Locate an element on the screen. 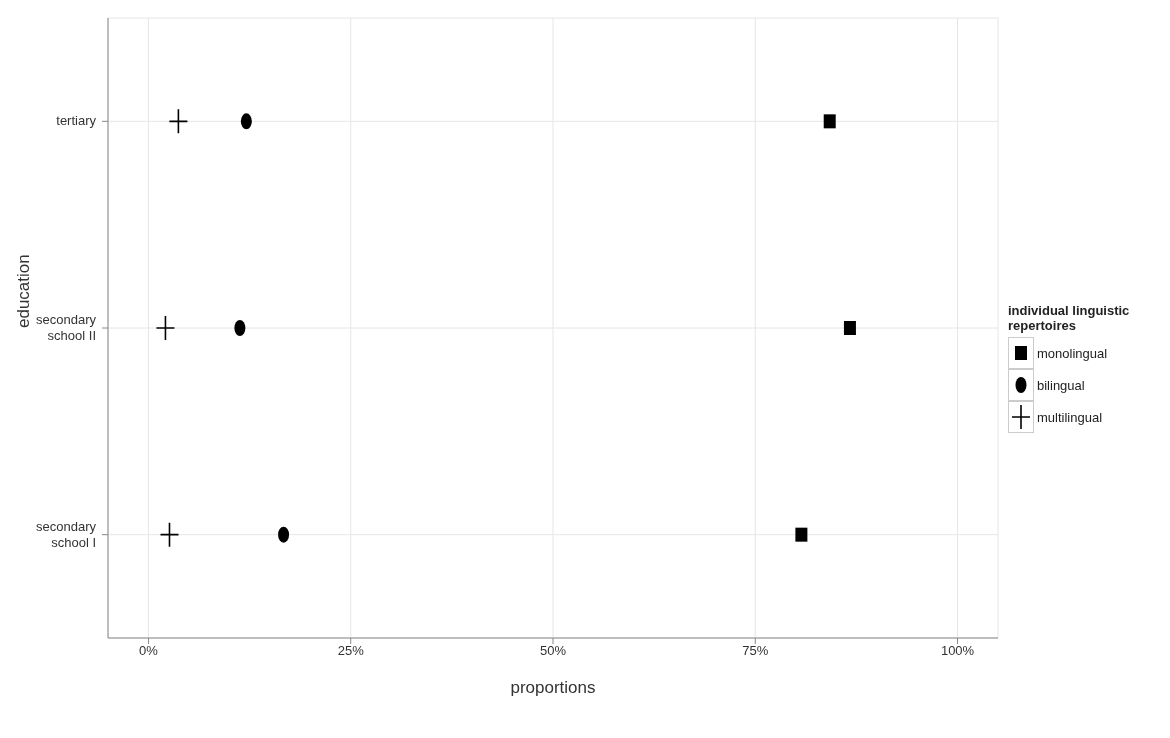  legend-label: multilingual is located at coordinates (1070, 417).